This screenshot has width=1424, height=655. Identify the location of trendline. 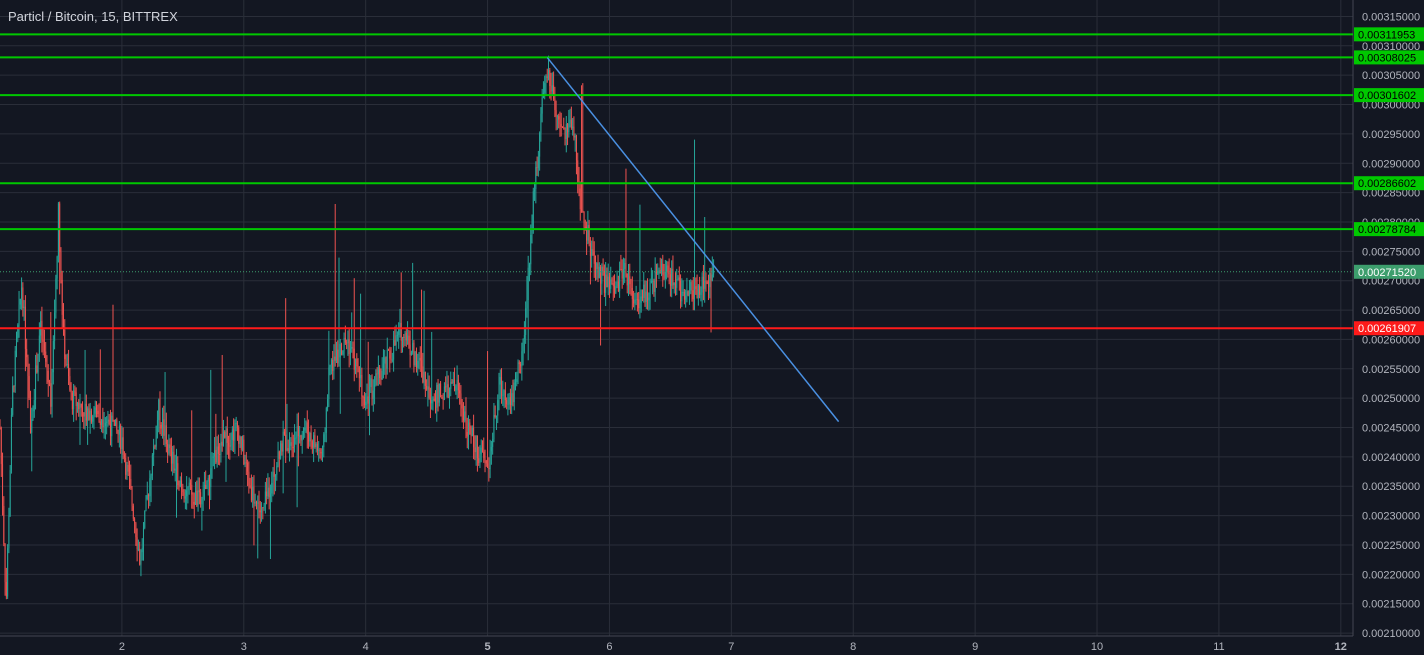
(693, 240).